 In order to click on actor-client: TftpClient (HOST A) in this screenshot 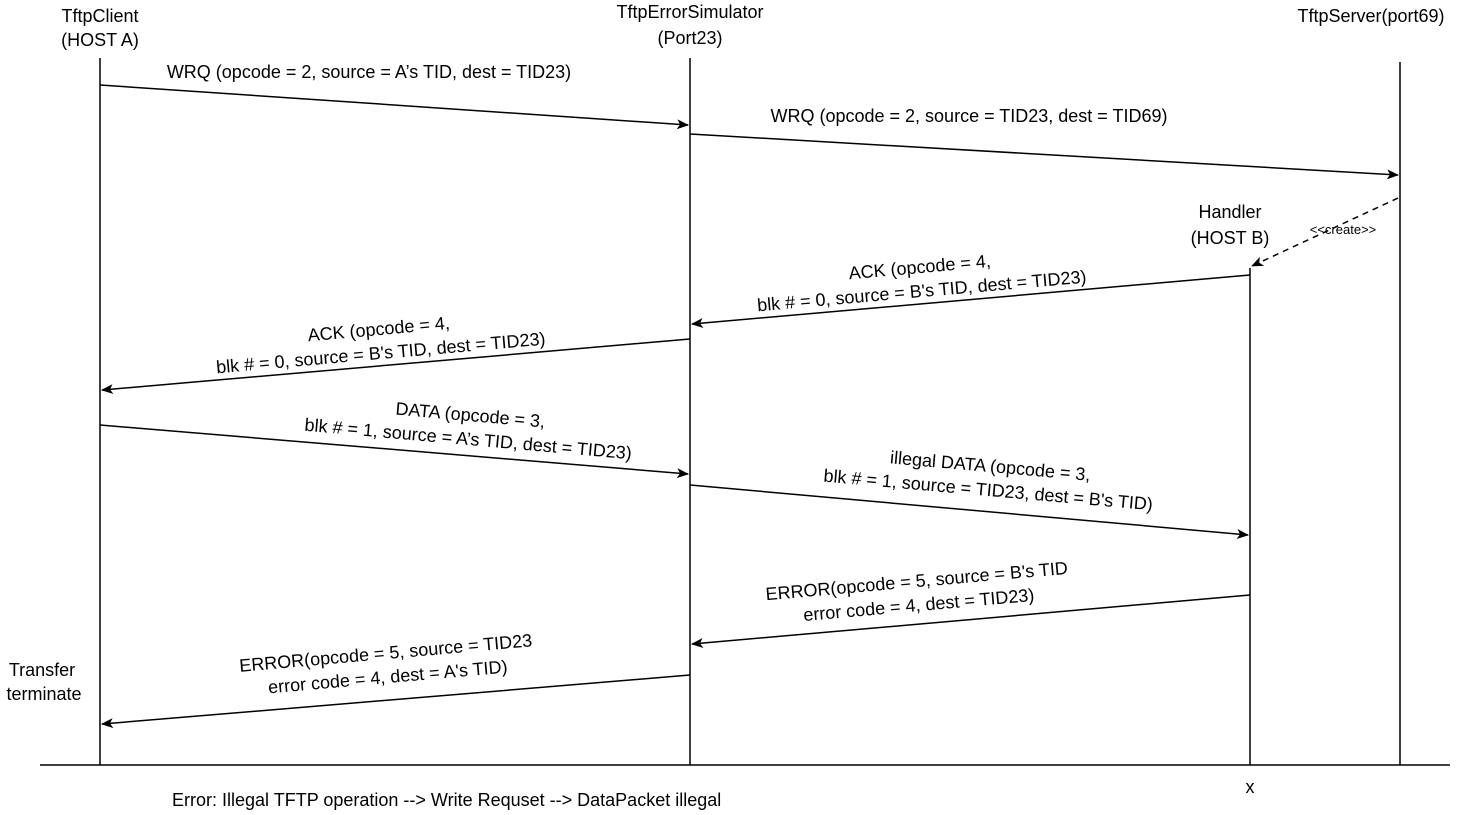, I will do `click(100, 28)`.